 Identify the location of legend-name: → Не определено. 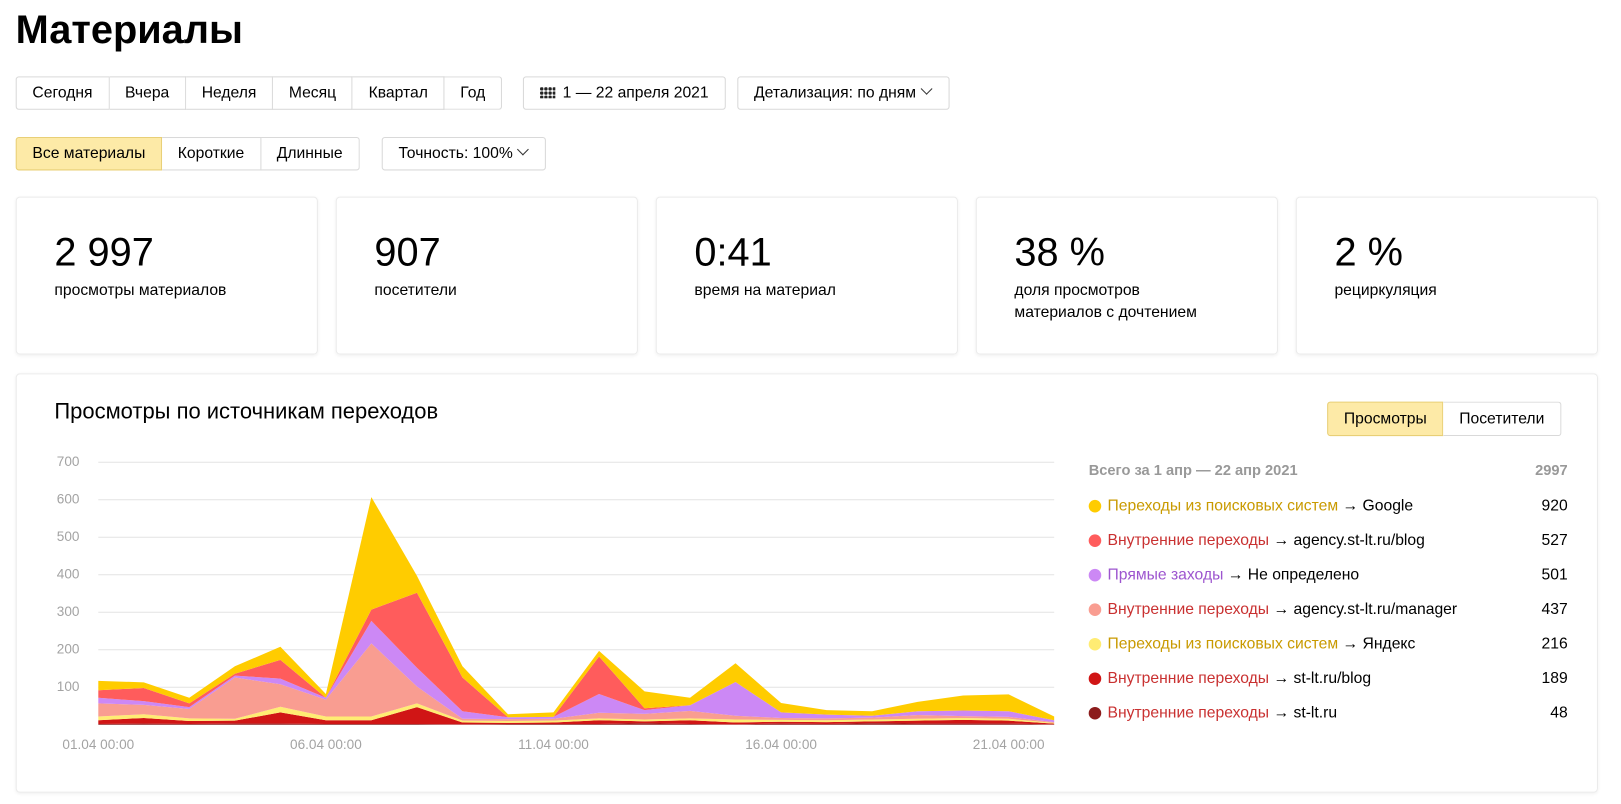
(1293, 574).